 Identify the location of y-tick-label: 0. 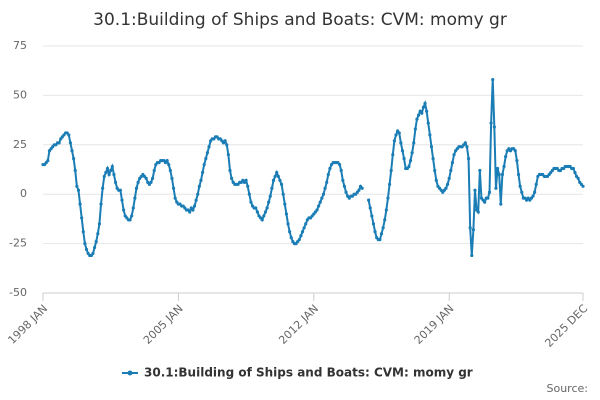
(23, 193).